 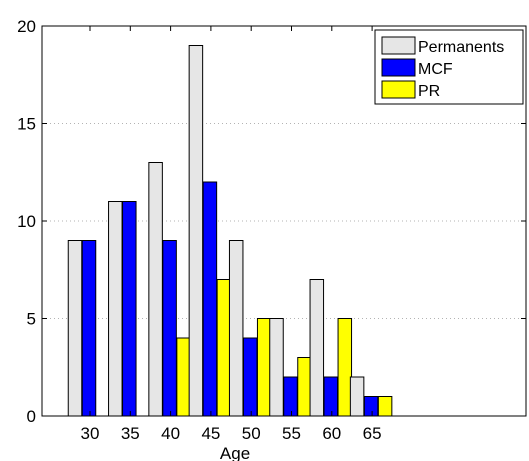 I want to click on x-tick-label: 40, so click(x=170, y=433).